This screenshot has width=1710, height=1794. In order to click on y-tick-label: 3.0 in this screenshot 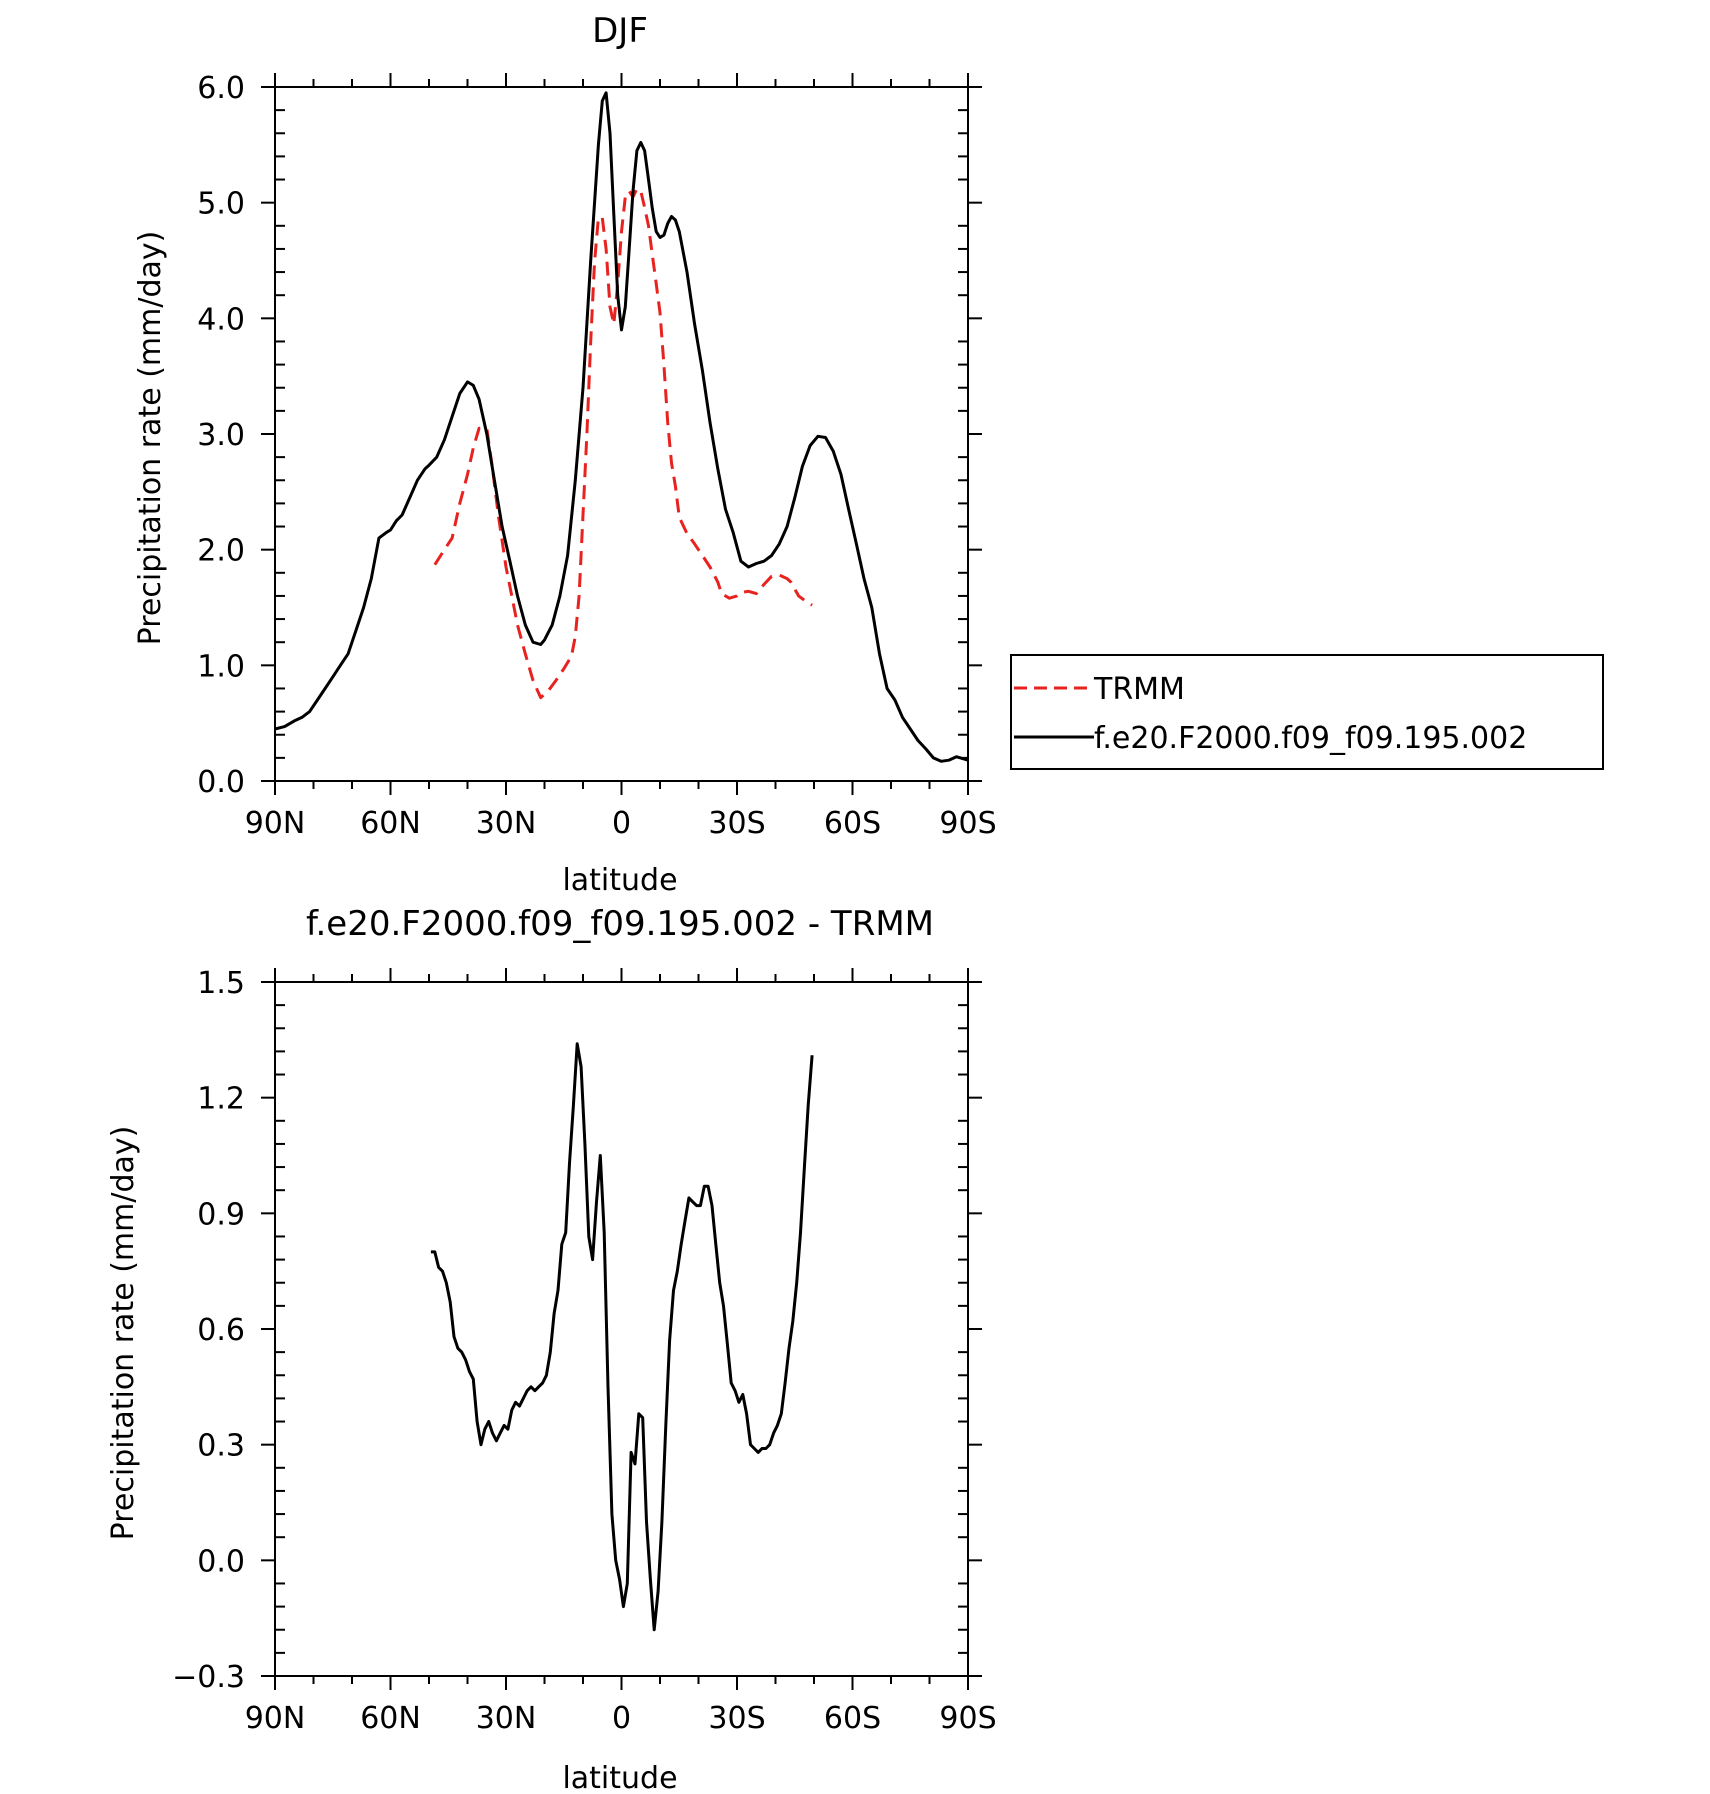, I will do `click(221, 435)`.